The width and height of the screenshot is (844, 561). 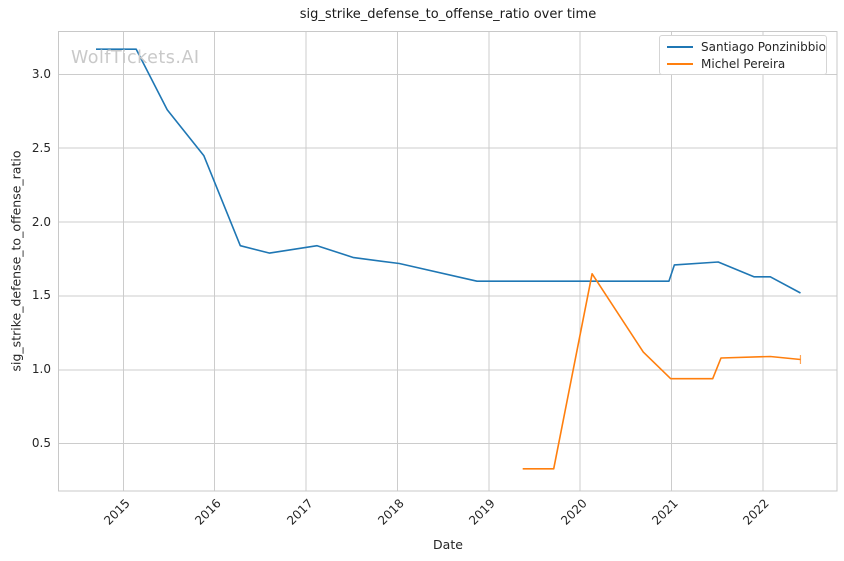 What do you see at coordinates (763, 46) in the screenshot?
I see `legend-label: Santiago Ponzinibbio` at bounding box center [763, 46].